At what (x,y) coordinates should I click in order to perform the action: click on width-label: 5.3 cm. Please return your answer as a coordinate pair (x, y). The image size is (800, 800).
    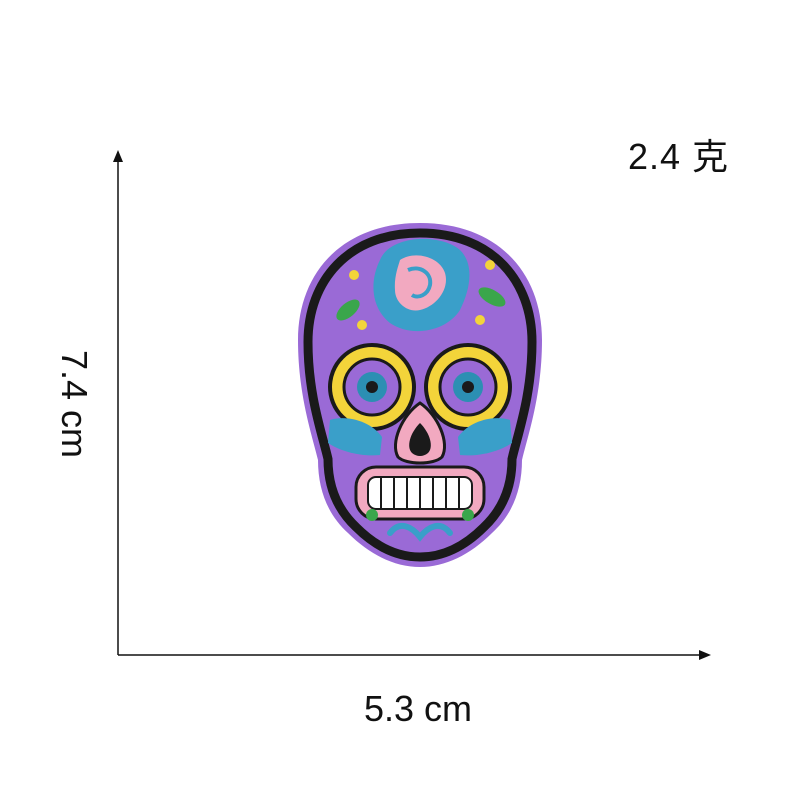
    Looking at the image, I should click on (418, 708).